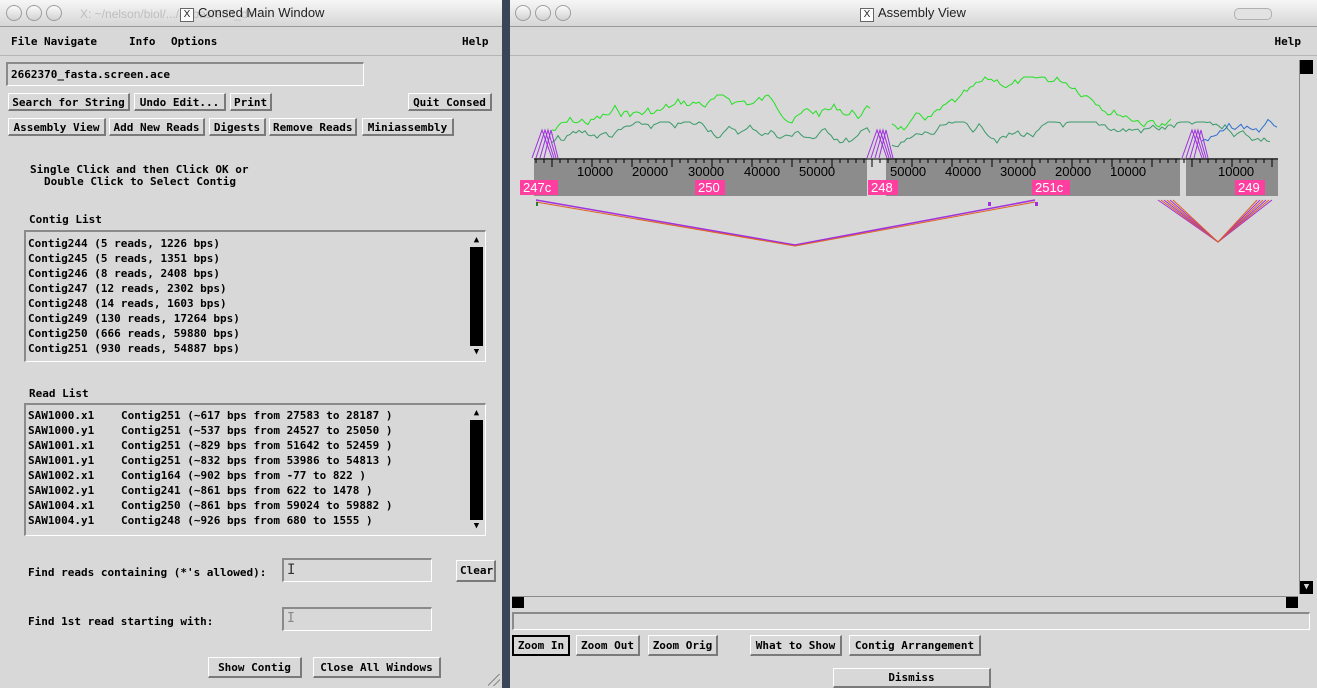 The image size is (1317, 688). What do you see at coordinates (912, 678) in the screenshot?
I see `dismiss-button: Dismiss` at bounding box center [912, 678].